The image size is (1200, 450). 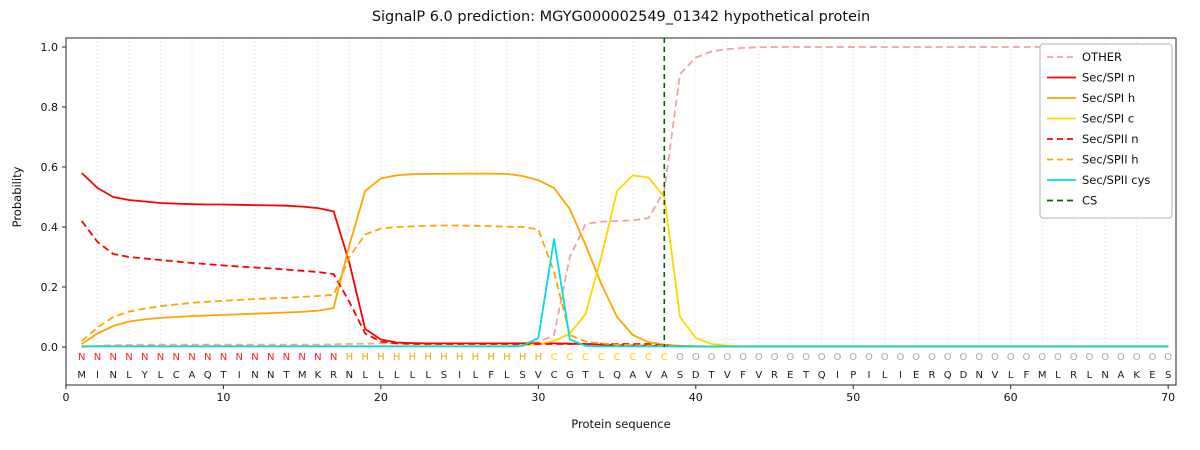 I want to click on x-tick-label: 20, so click(x=381, y=397).